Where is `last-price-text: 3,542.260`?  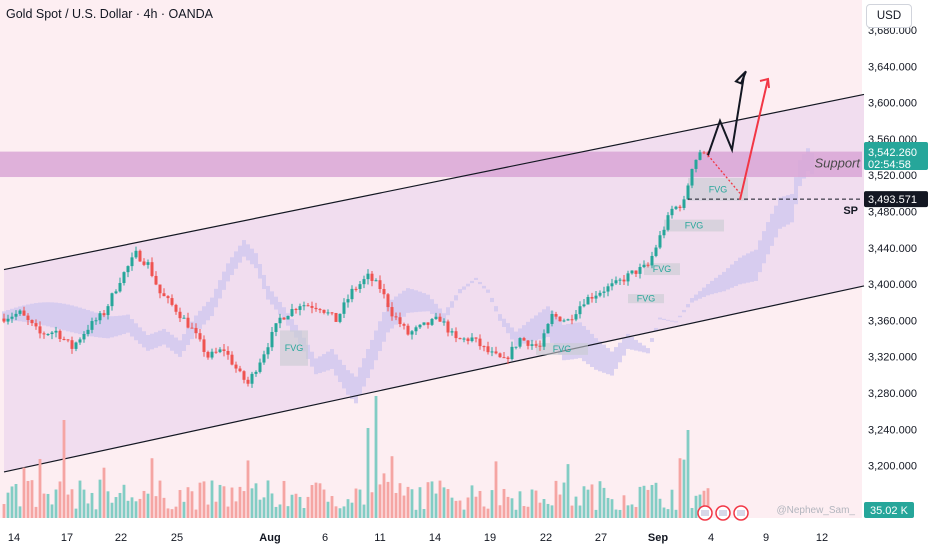 last-price-text: 3,542.260 is located at coordinates (892, 153).